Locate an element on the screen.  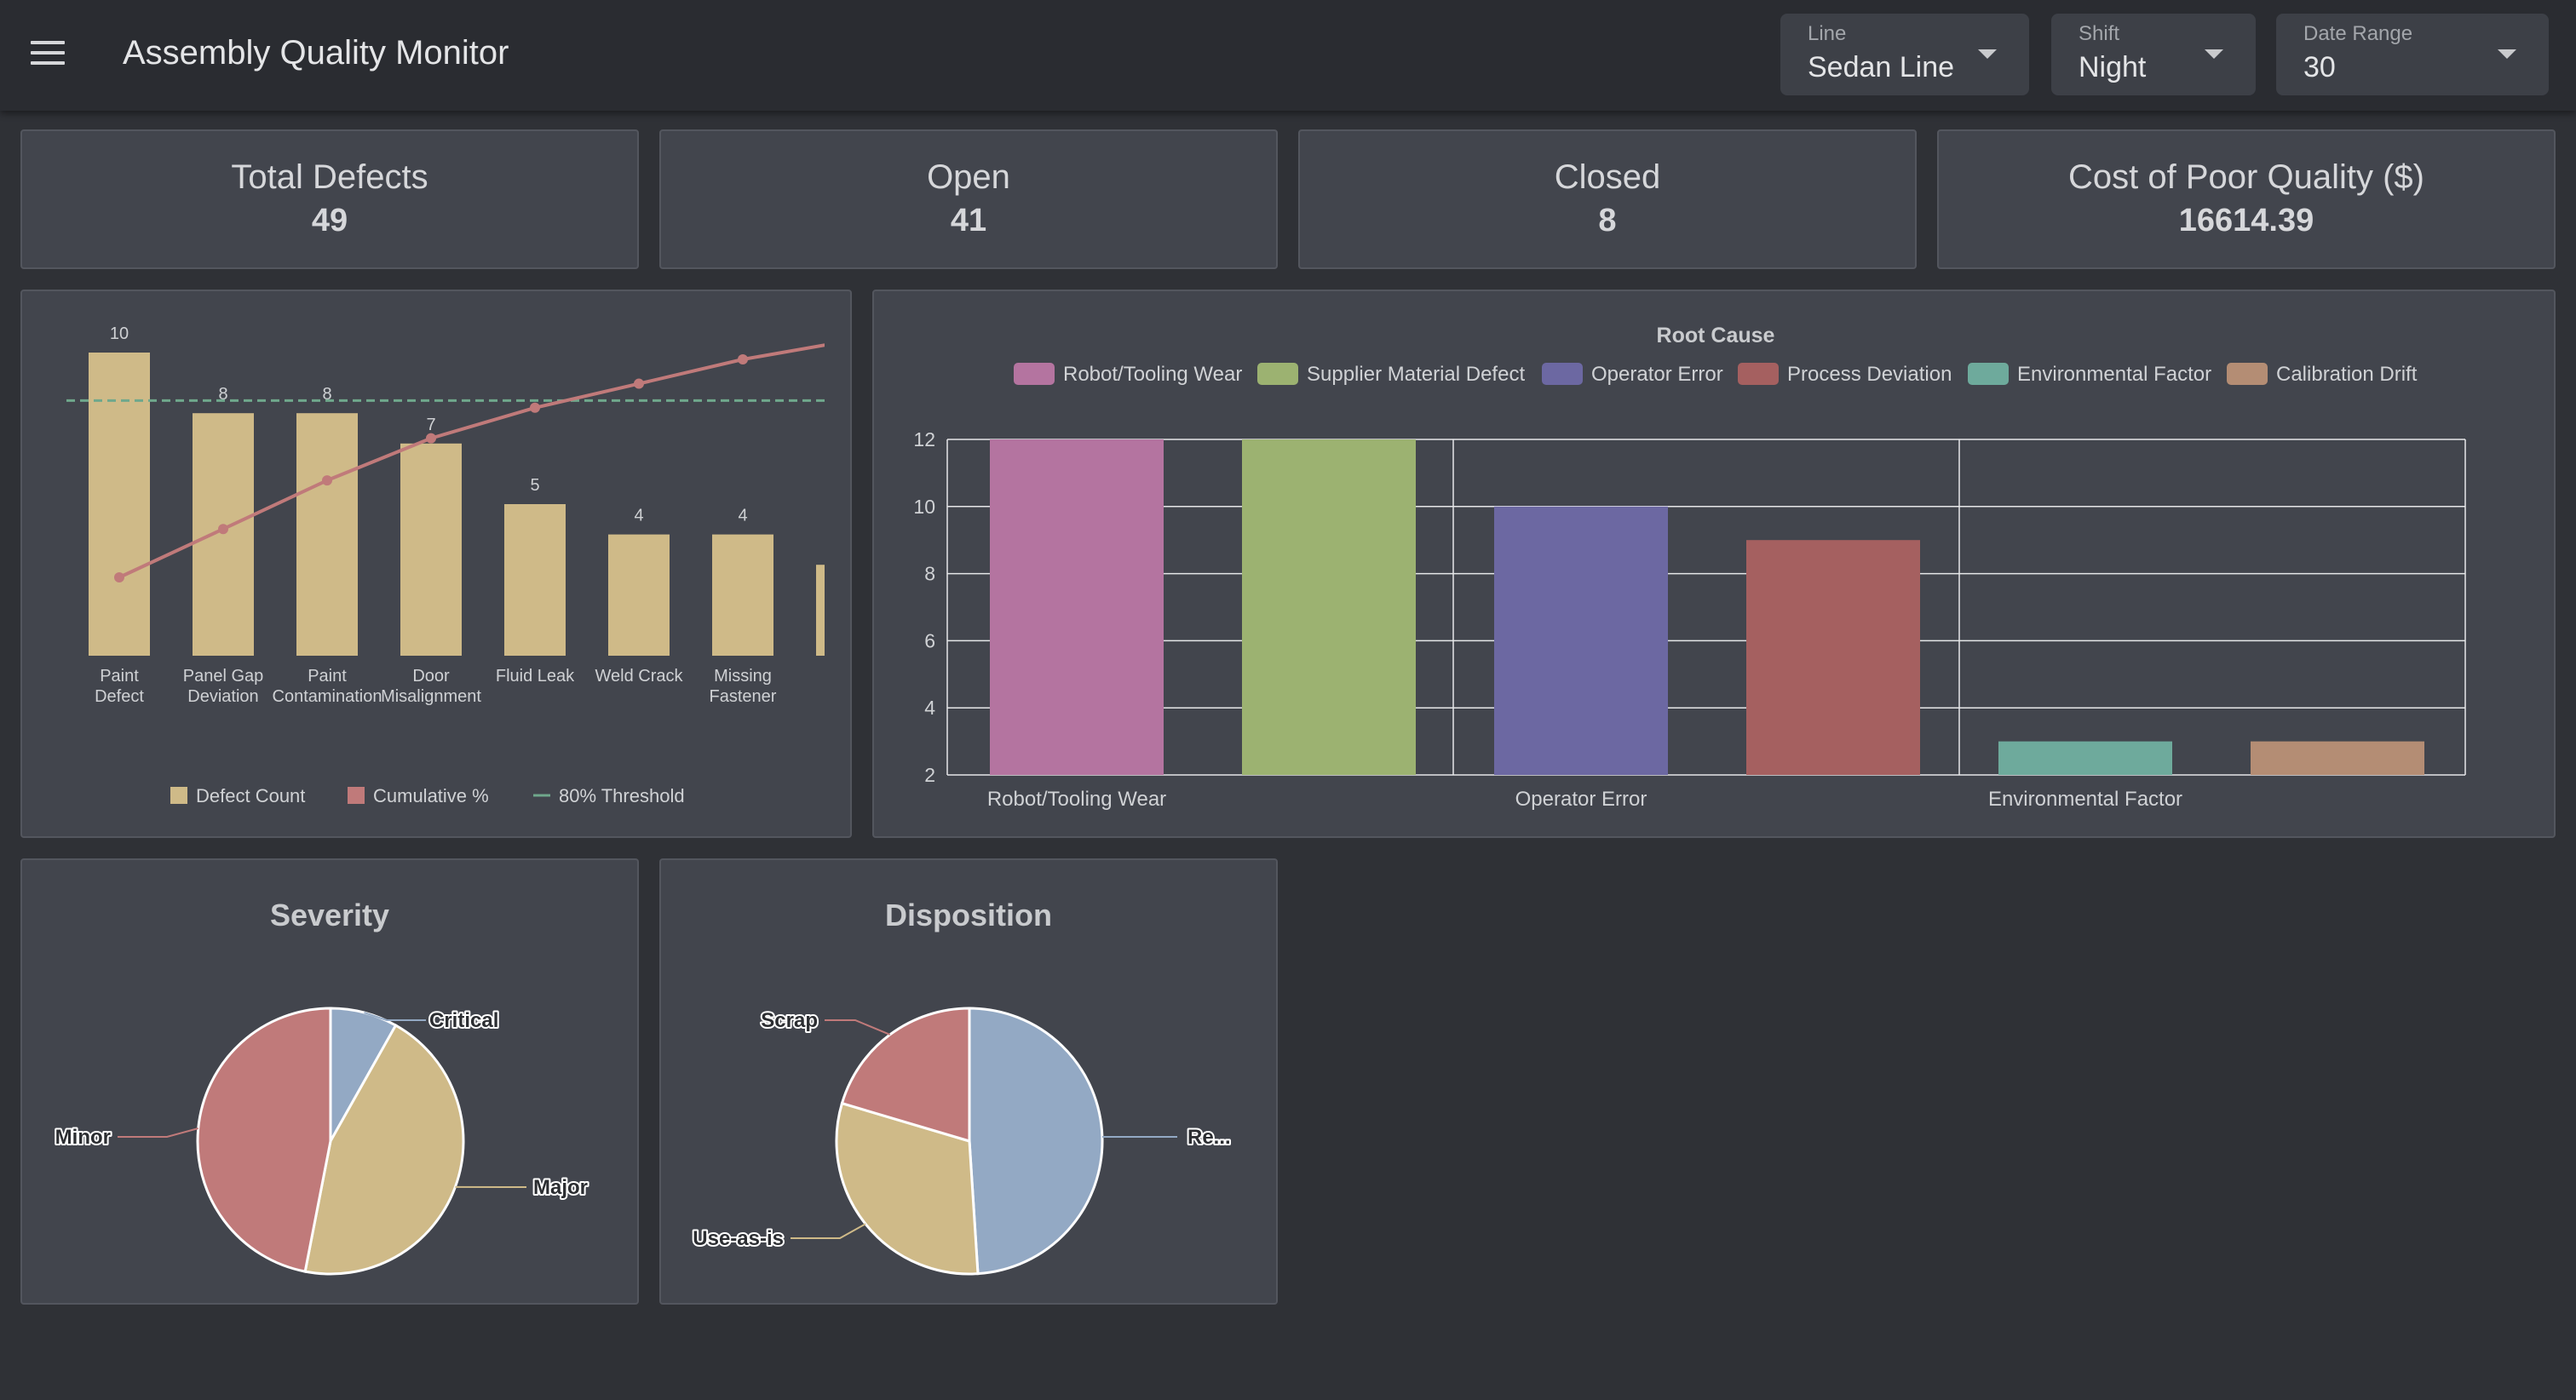
disposition-pie-chart: Re... Use-as-is Scrap is located at coordinates (962, 1141).